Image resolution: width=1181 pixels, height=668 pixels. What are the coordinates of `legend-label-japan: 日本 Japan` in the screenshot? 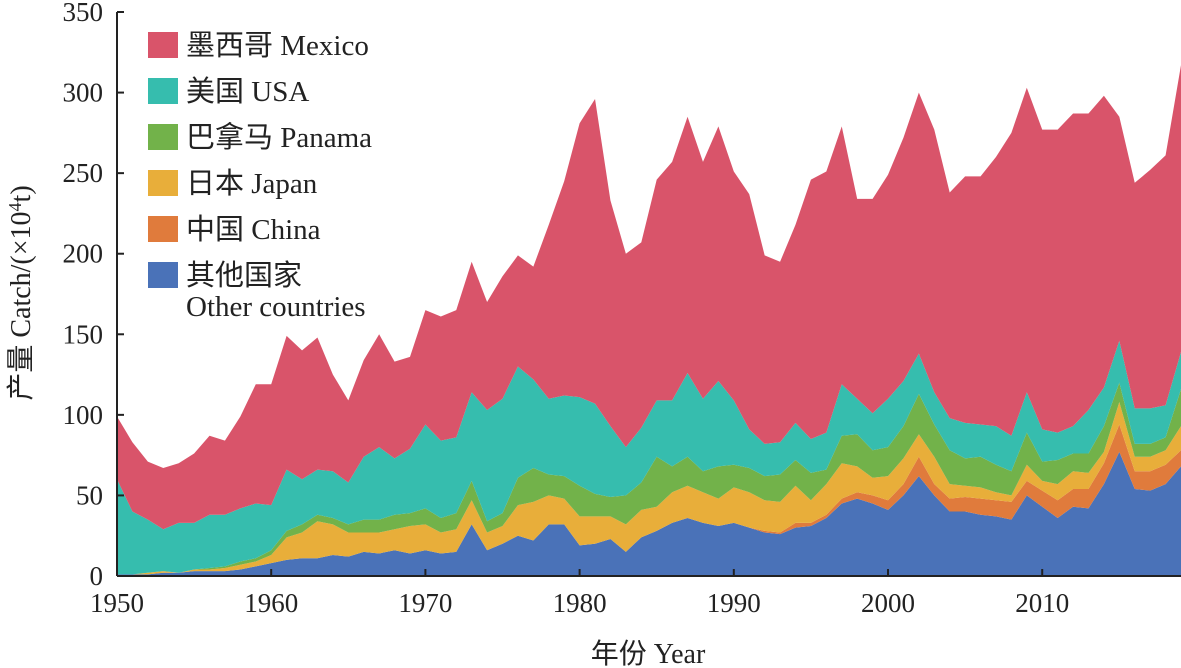 It's located at (252, 183).